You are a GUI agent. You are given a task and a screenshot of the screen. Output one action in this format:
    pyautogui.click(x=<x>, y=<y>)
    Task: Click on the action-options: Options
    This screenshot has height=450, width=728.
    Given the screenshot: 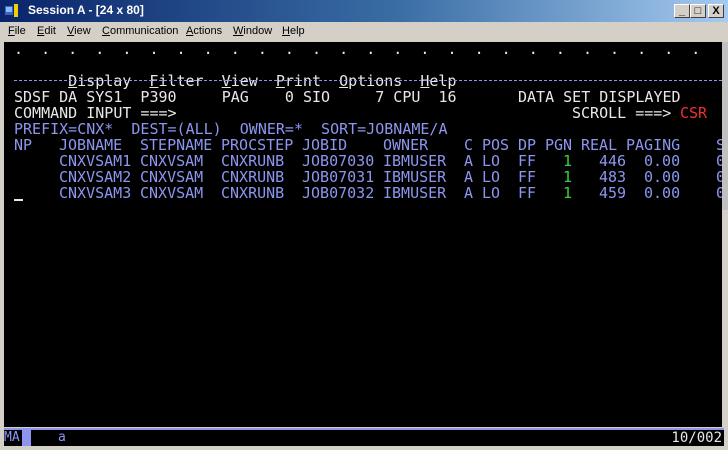 What is the action you would take?
    pyautogui.click(x=371, y=81)
    